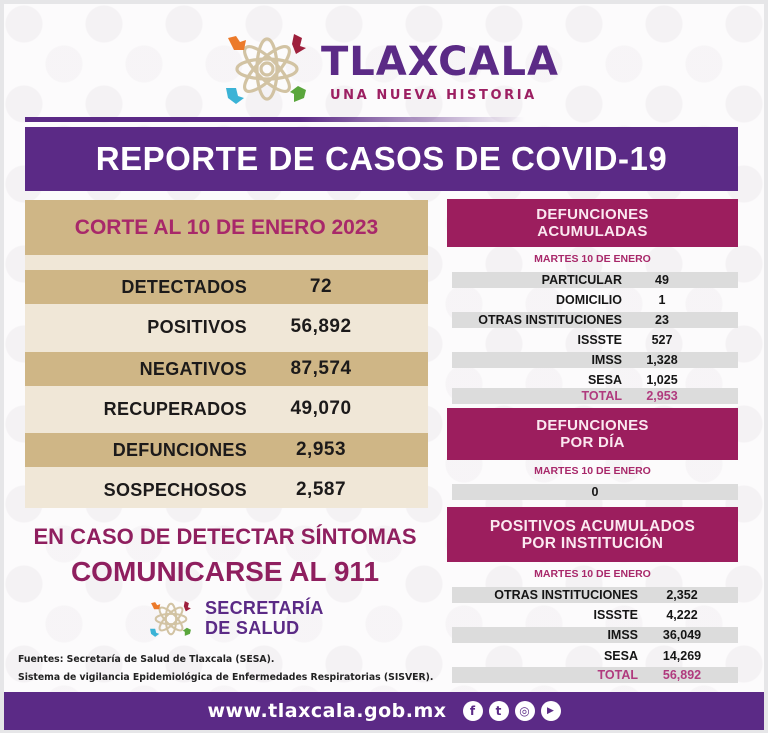  What do you see at coordinates (321, 368) in the screenshot?
I see `stat-value: 87,574` at bounding box center [321, 368].